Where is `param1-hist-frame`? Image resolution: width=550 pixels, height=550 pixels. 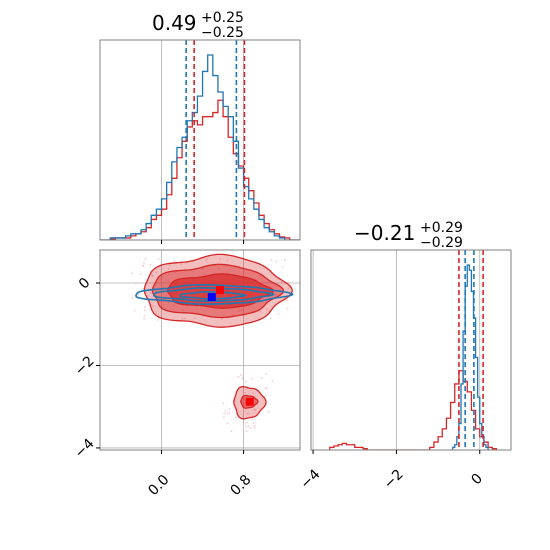
param1-hist-frame is located at coordinates (200, 140).